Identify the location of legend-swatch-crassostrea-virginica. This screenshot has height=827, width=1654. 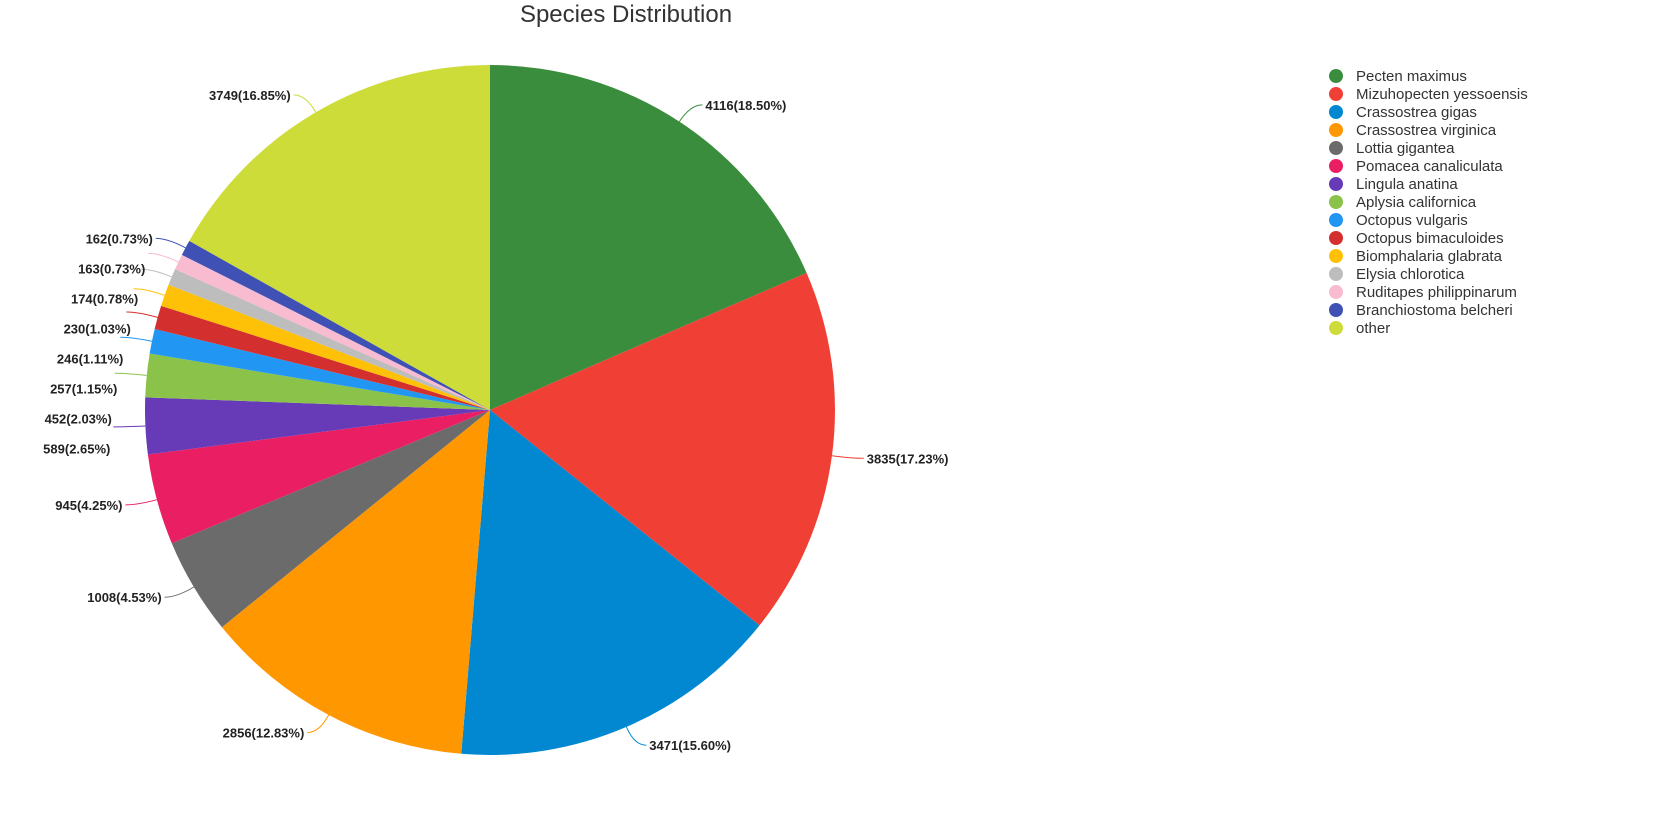
(1336, 130).